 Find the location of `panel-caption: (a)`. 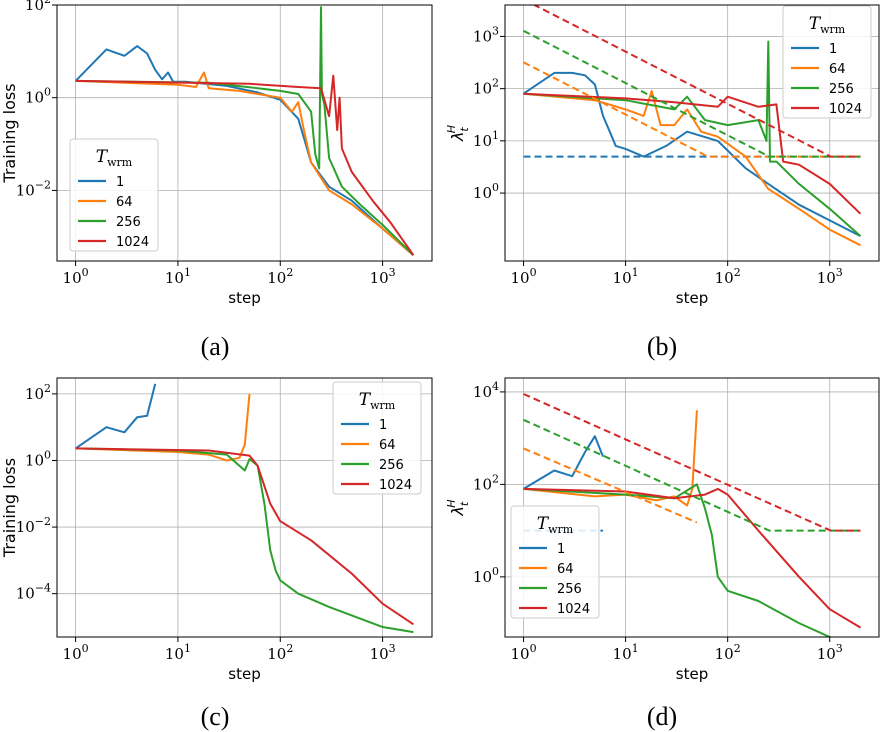

panel-caption: (a) is located at coordinates (215, 346).